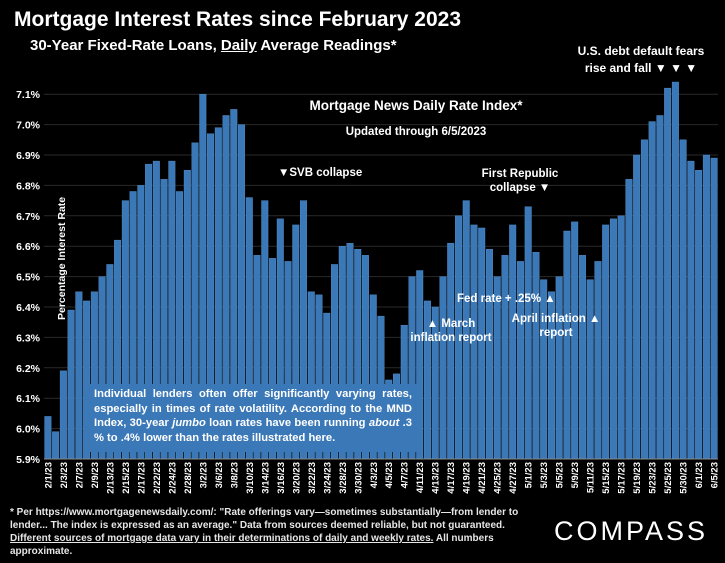 The width and height of the screenshot is (725, 563). What do you see at coordinates (28, 369) in the screenshot?
I see `y-tick-label: 6.2%` at bounding box center [28, 369].